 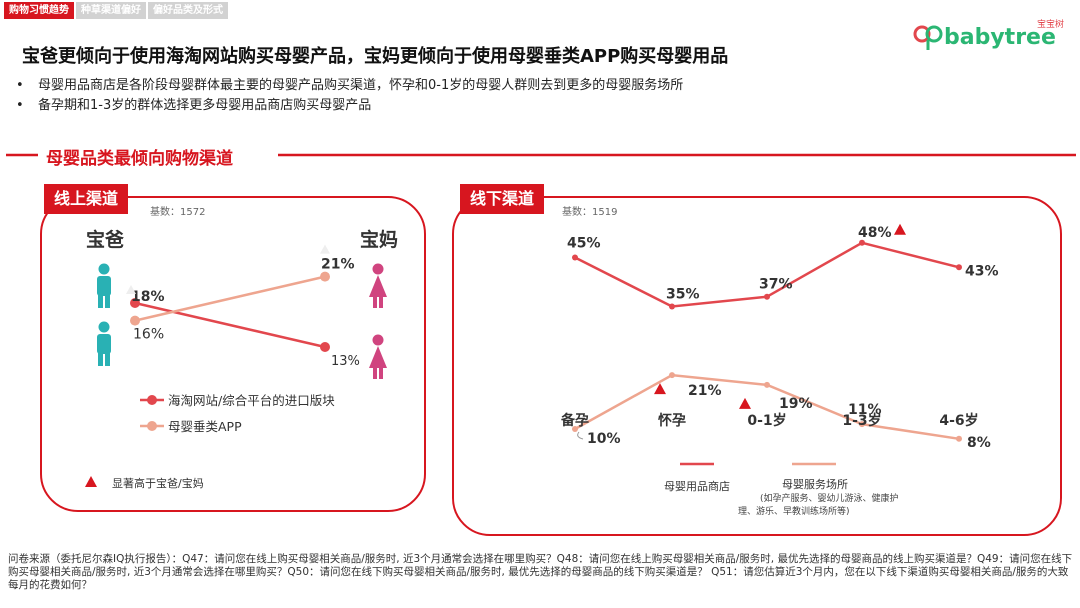 I want to click on data-label: 16%, so click(x=148, y=335).